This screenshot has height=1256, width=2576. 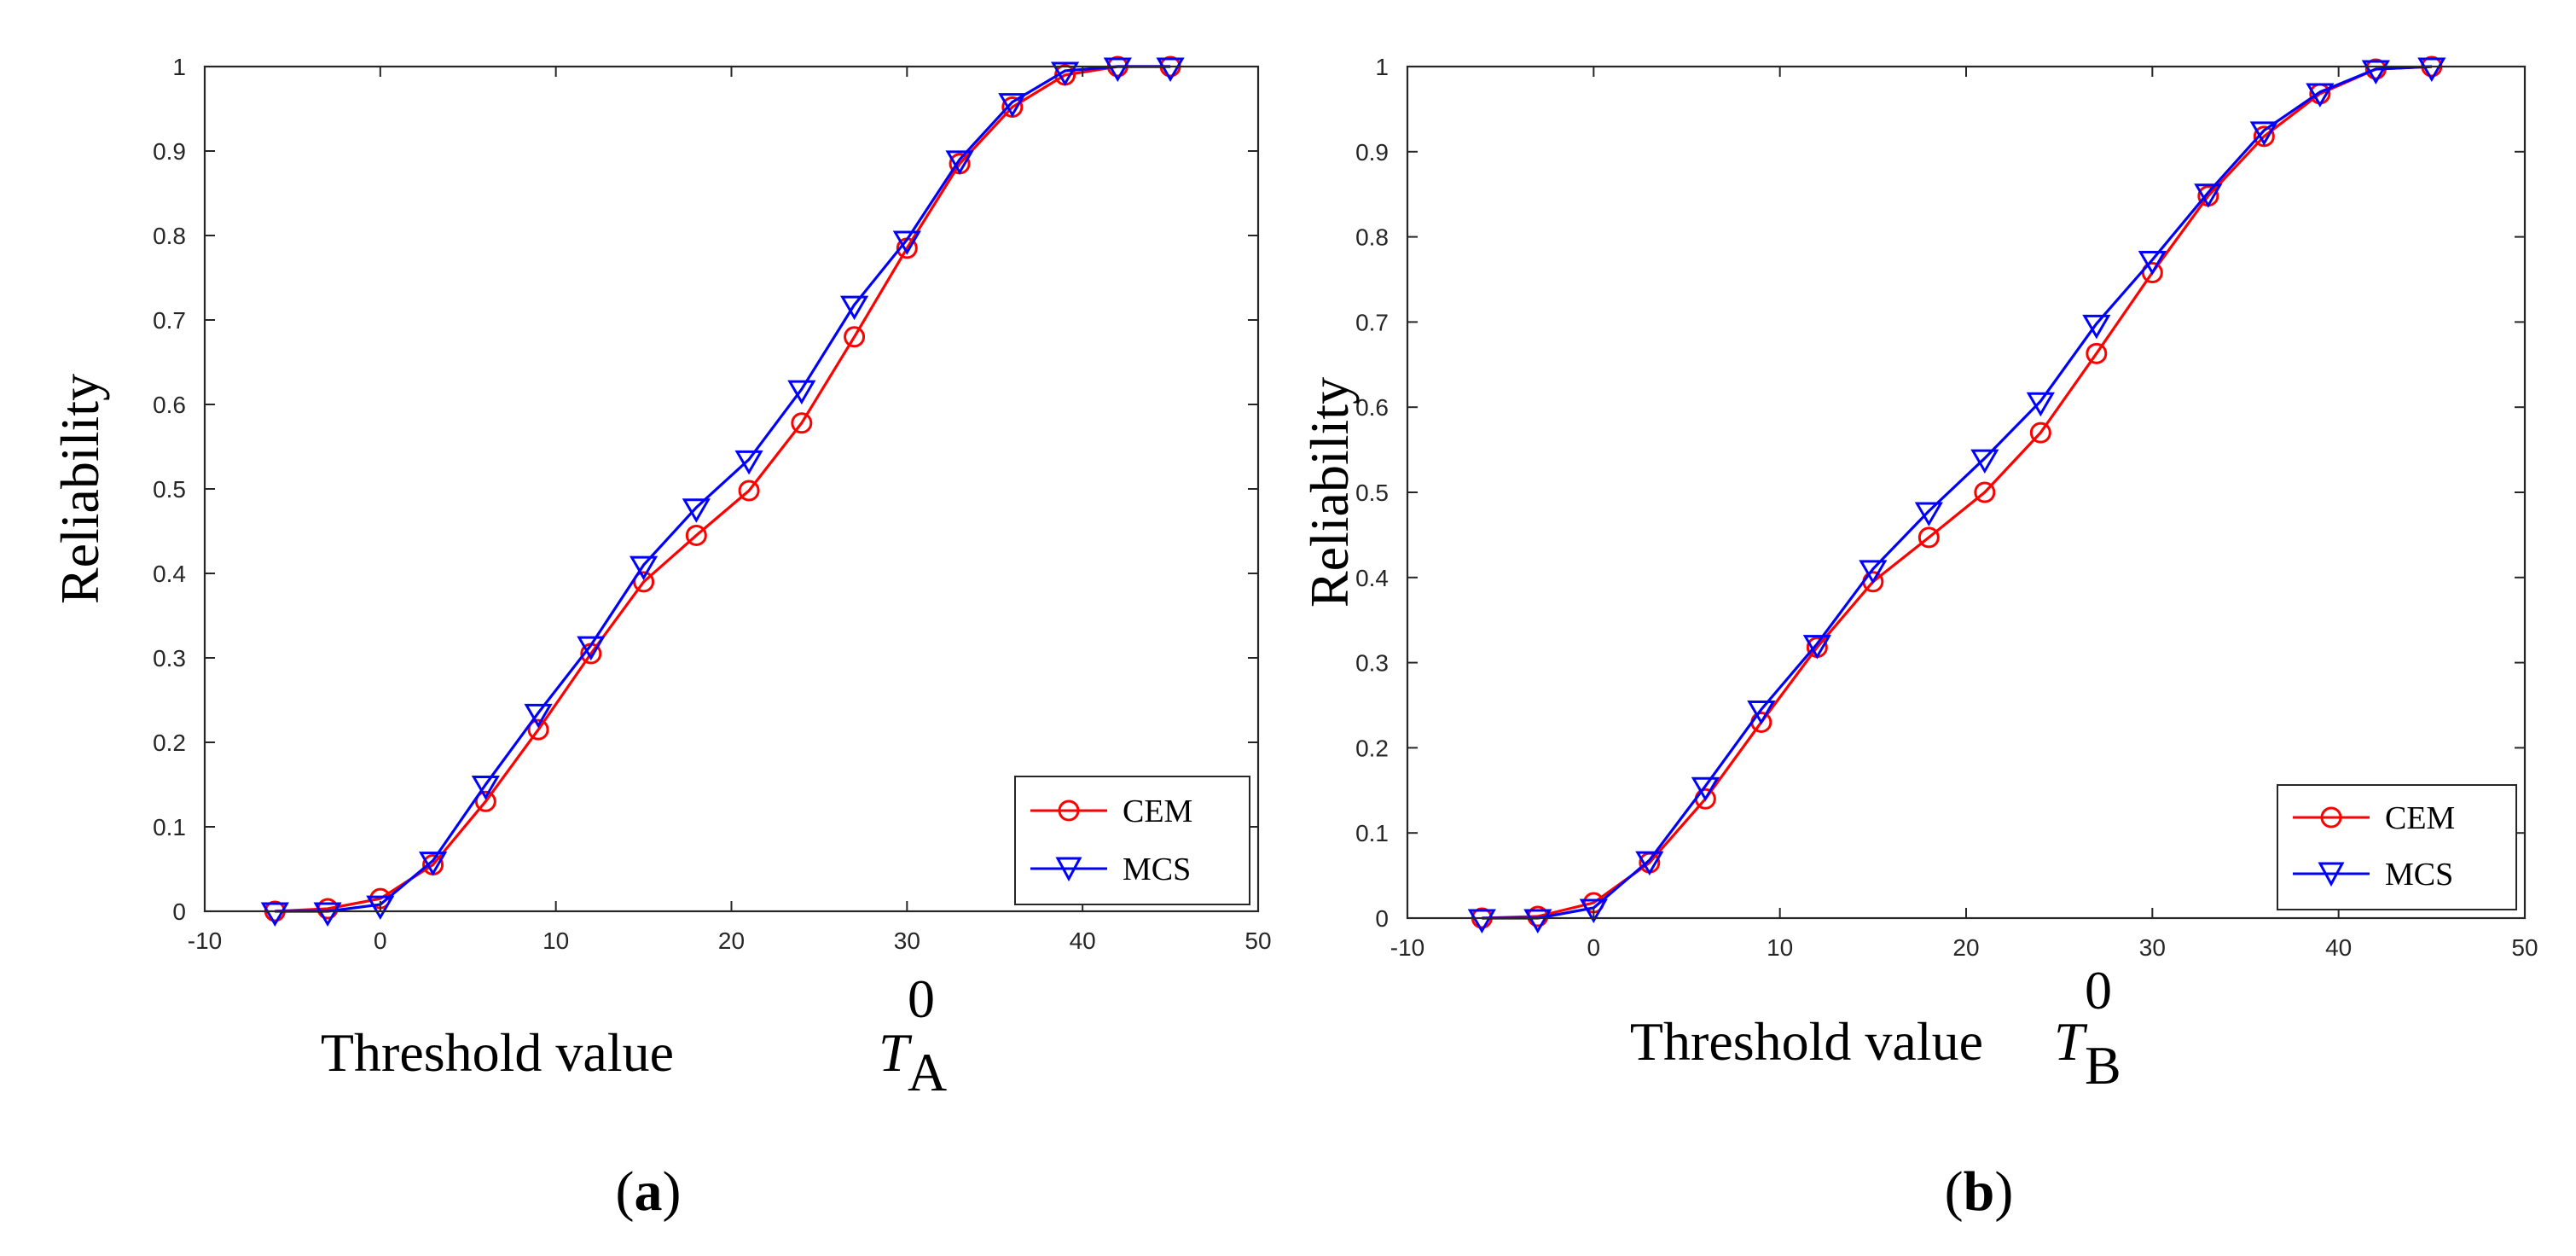 I want to click on y-tick-label-b-9: 0.9, so click(x=1372, y=152).